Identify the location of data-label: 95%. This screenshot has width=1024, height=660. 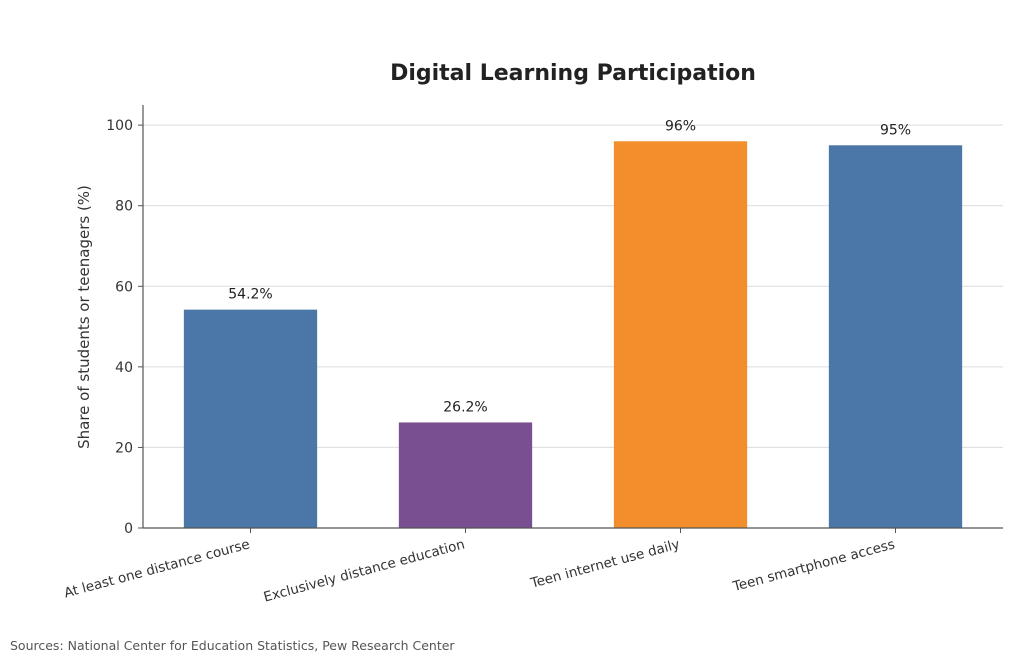
(895, 130).